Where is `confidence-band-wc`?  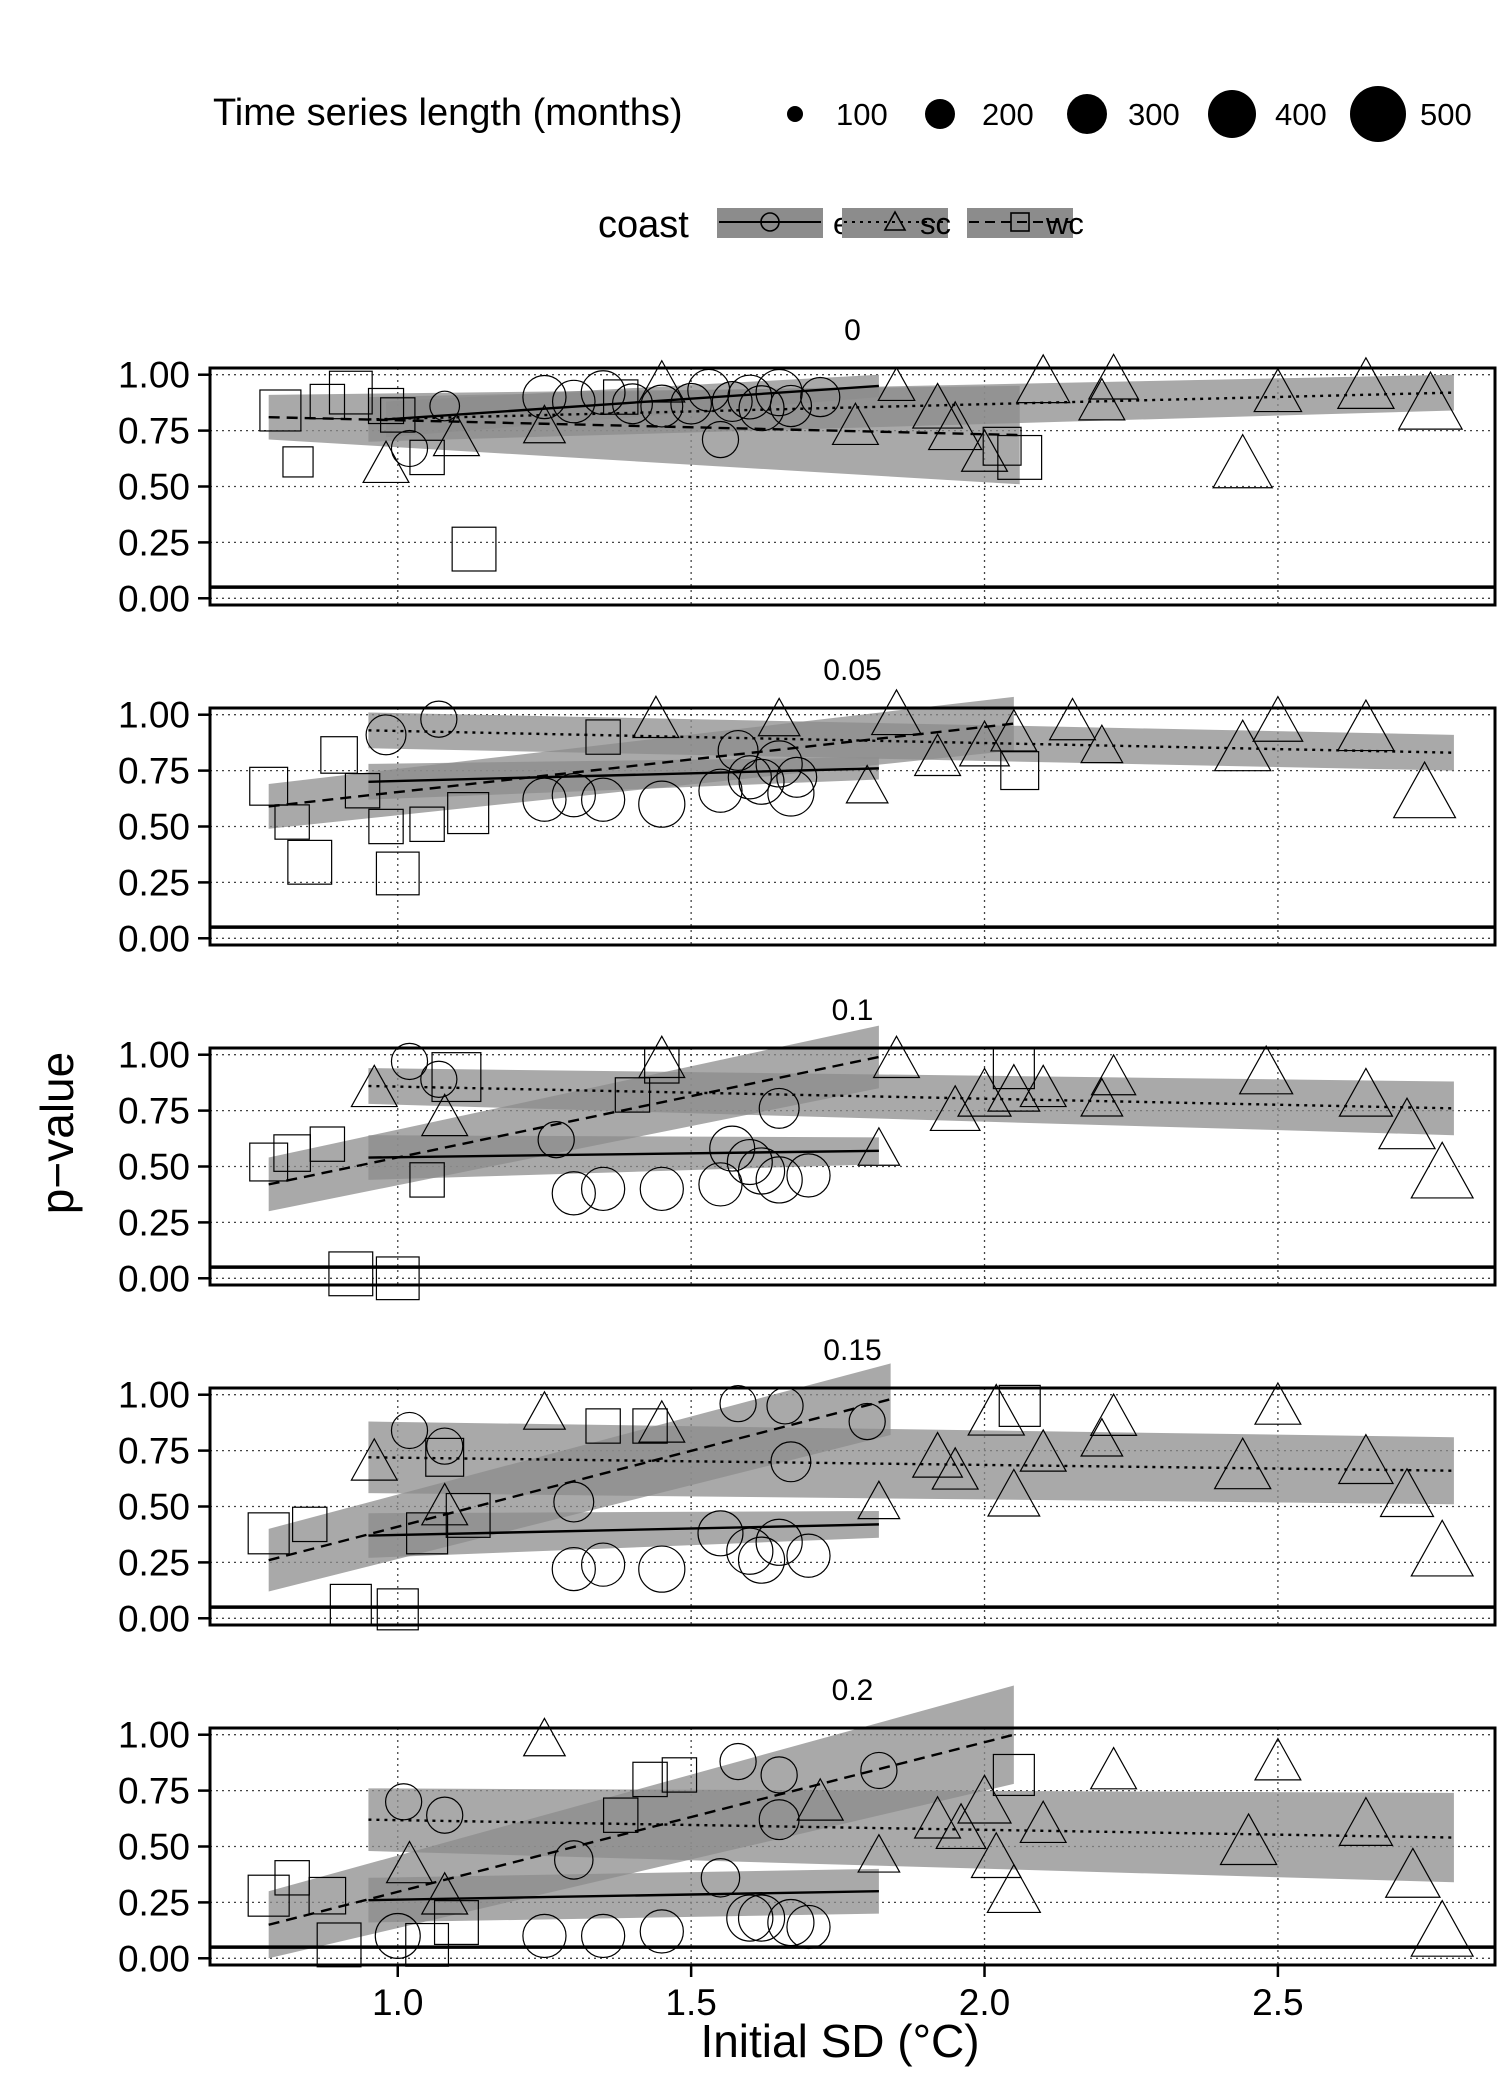 confidence-band-wc is located at coordinates (644, 435).